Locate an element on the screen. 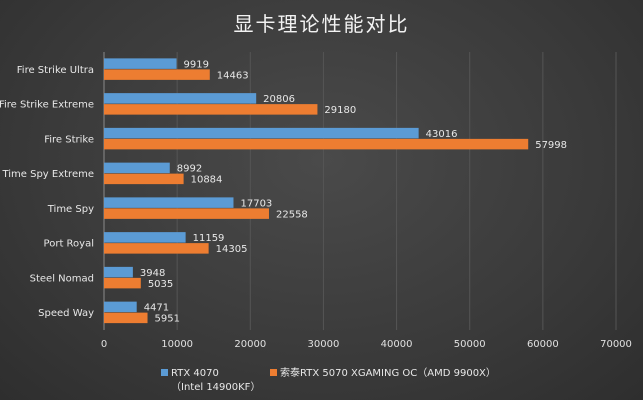  x-tick-label: 70000 is located at coordinates (616, 344).